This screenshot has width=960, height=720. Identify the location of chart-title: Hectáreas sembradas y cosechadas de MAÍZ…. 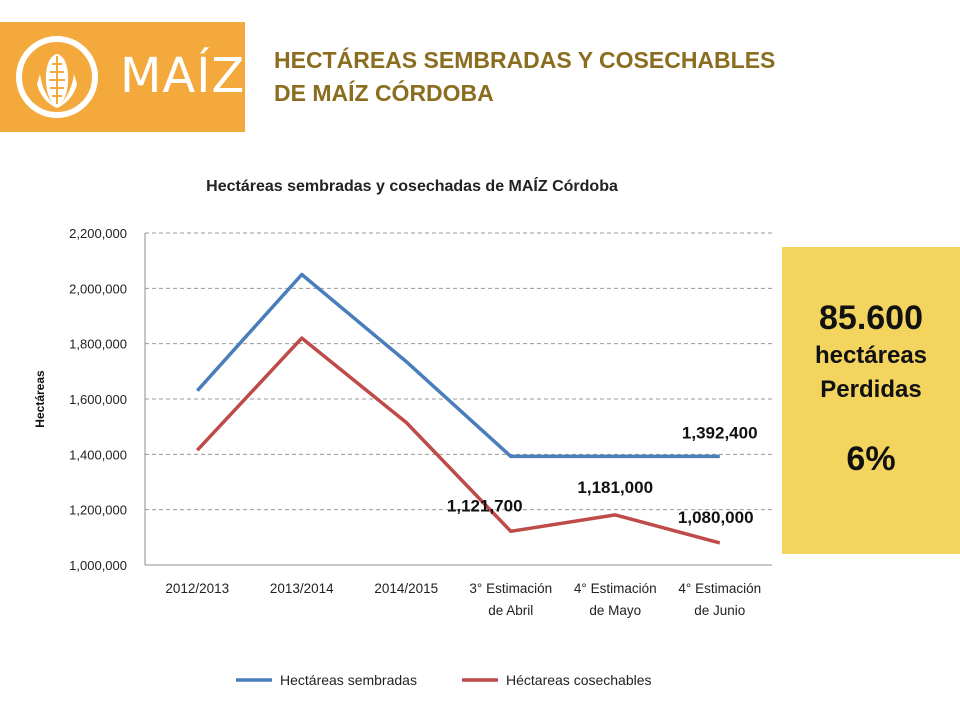
(412, 185).